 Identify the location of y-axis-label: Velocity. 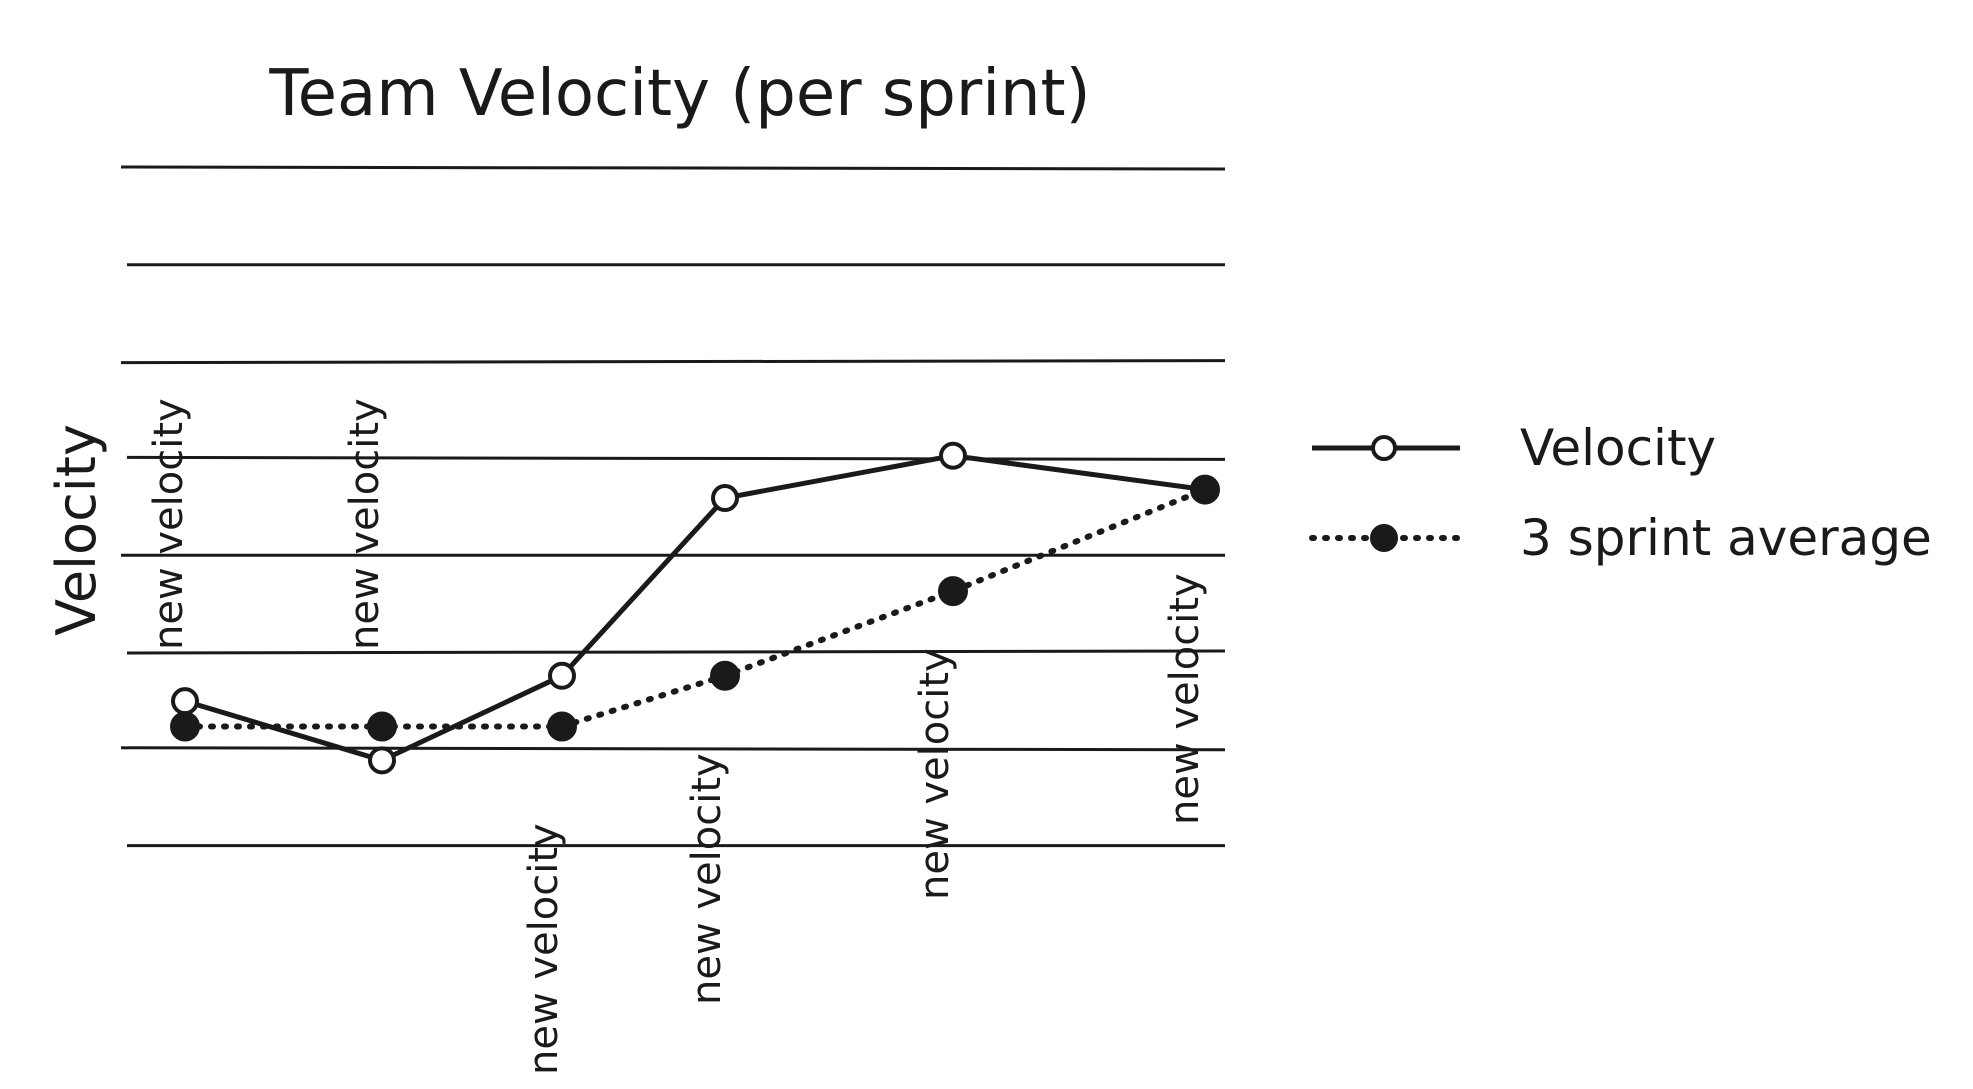
(76, 530).